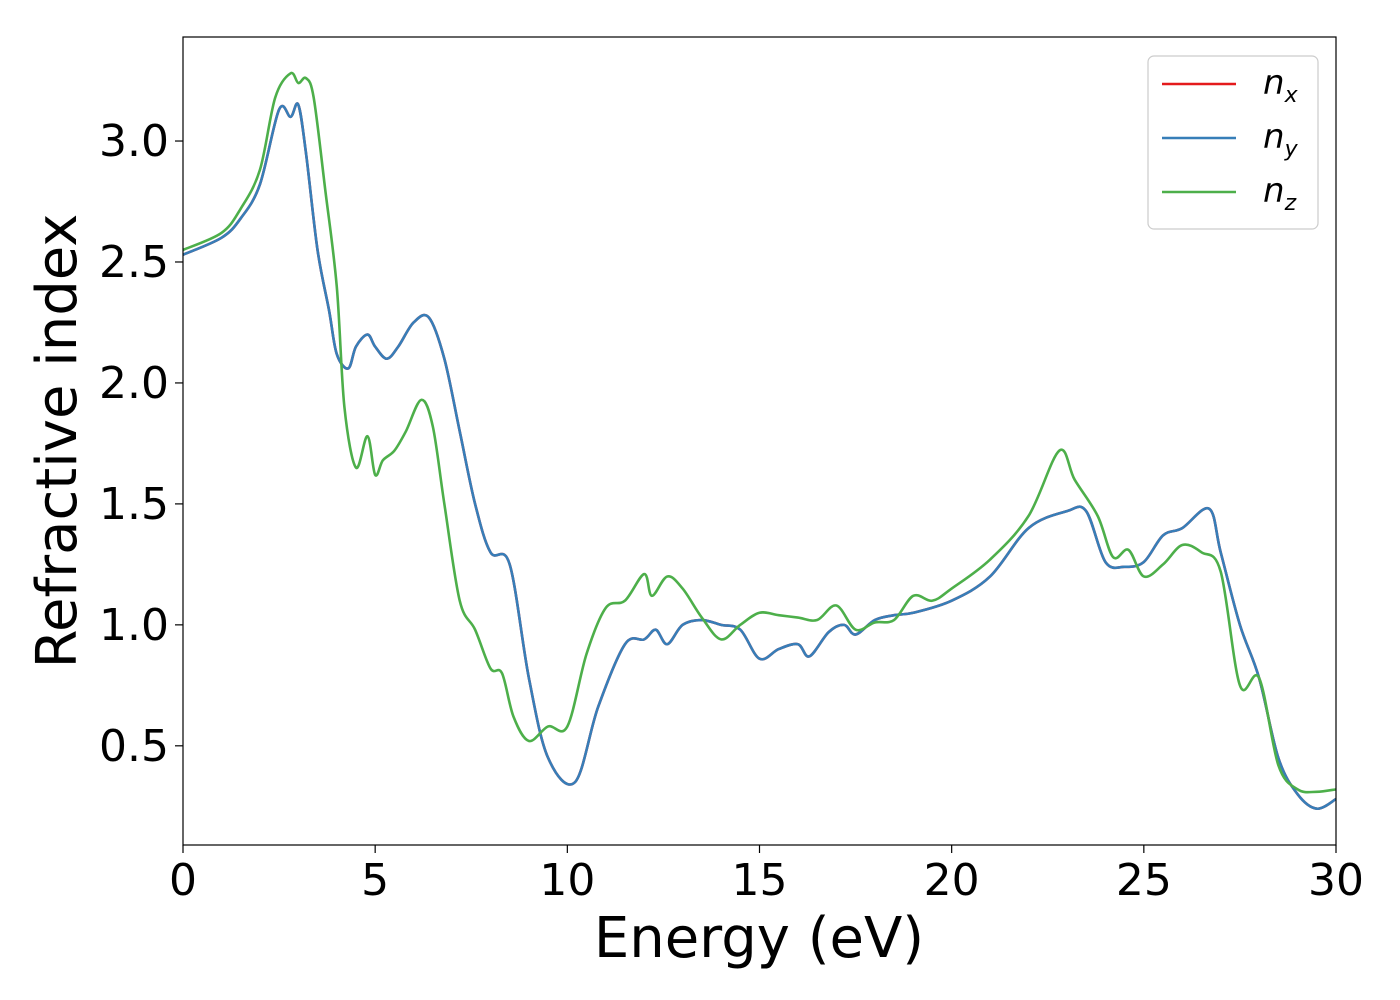 The height and width of the screenshot is (1000, 1400). Describe the element at coordinates (134, 746) in the screenshot. I see `y-tick-label: 0.5` at that location.